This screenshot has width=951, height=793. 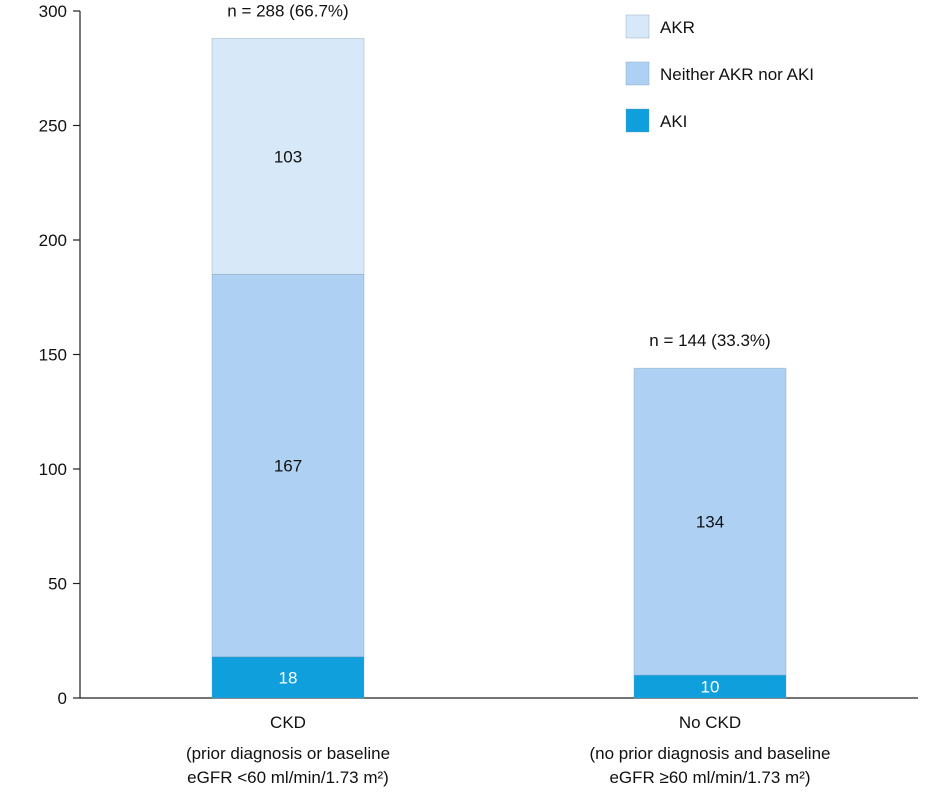 I want to click on category-sublabel: eGFR ≥60 ml/min/1.73 m²), so click(x=709, y=777).